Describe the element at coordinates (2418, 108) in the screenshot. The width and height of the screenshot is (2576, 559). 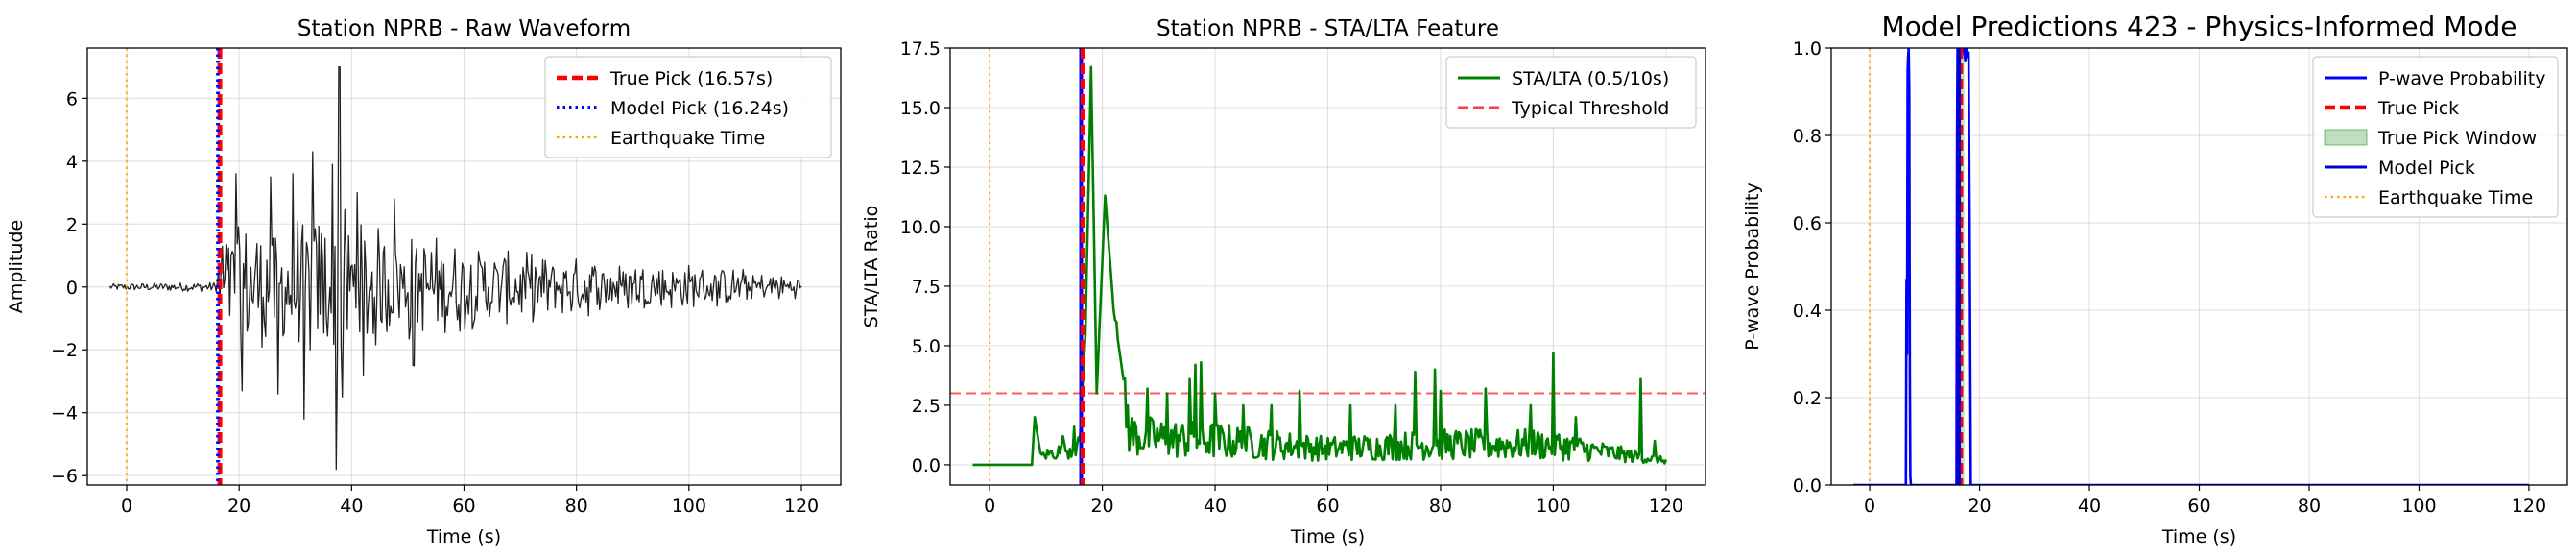
I see `legend-label: True Pick` at that location.